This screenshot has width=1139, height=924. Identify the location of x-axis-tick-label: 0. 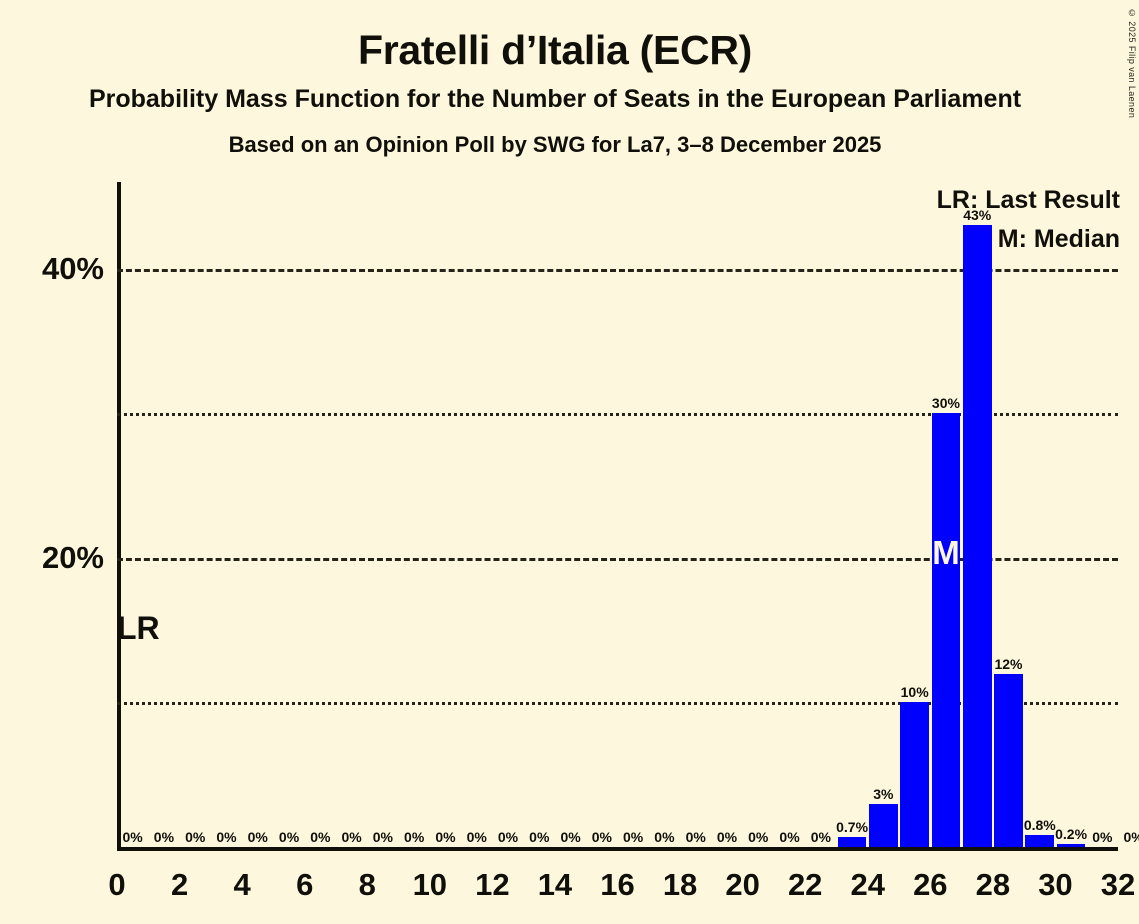
(117, 884).